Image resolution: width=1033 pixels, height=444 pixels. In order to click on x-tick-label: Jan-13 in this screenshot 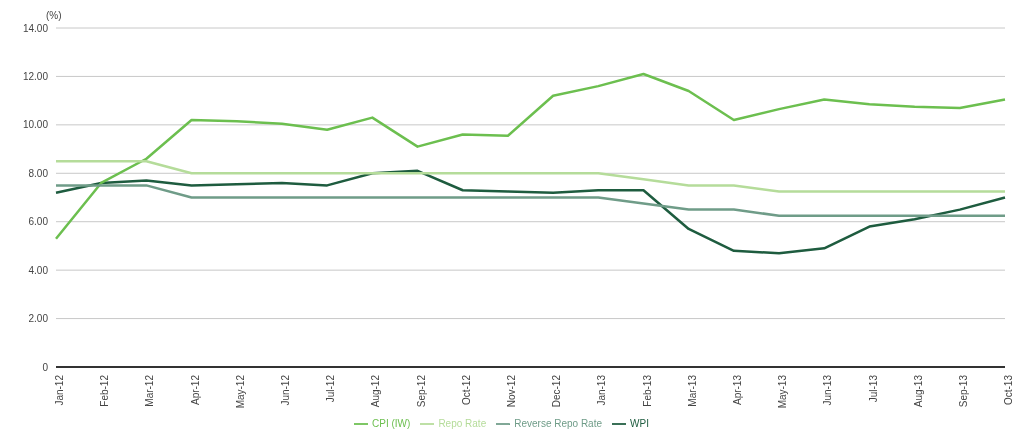, I will do `click(602, 390)`.